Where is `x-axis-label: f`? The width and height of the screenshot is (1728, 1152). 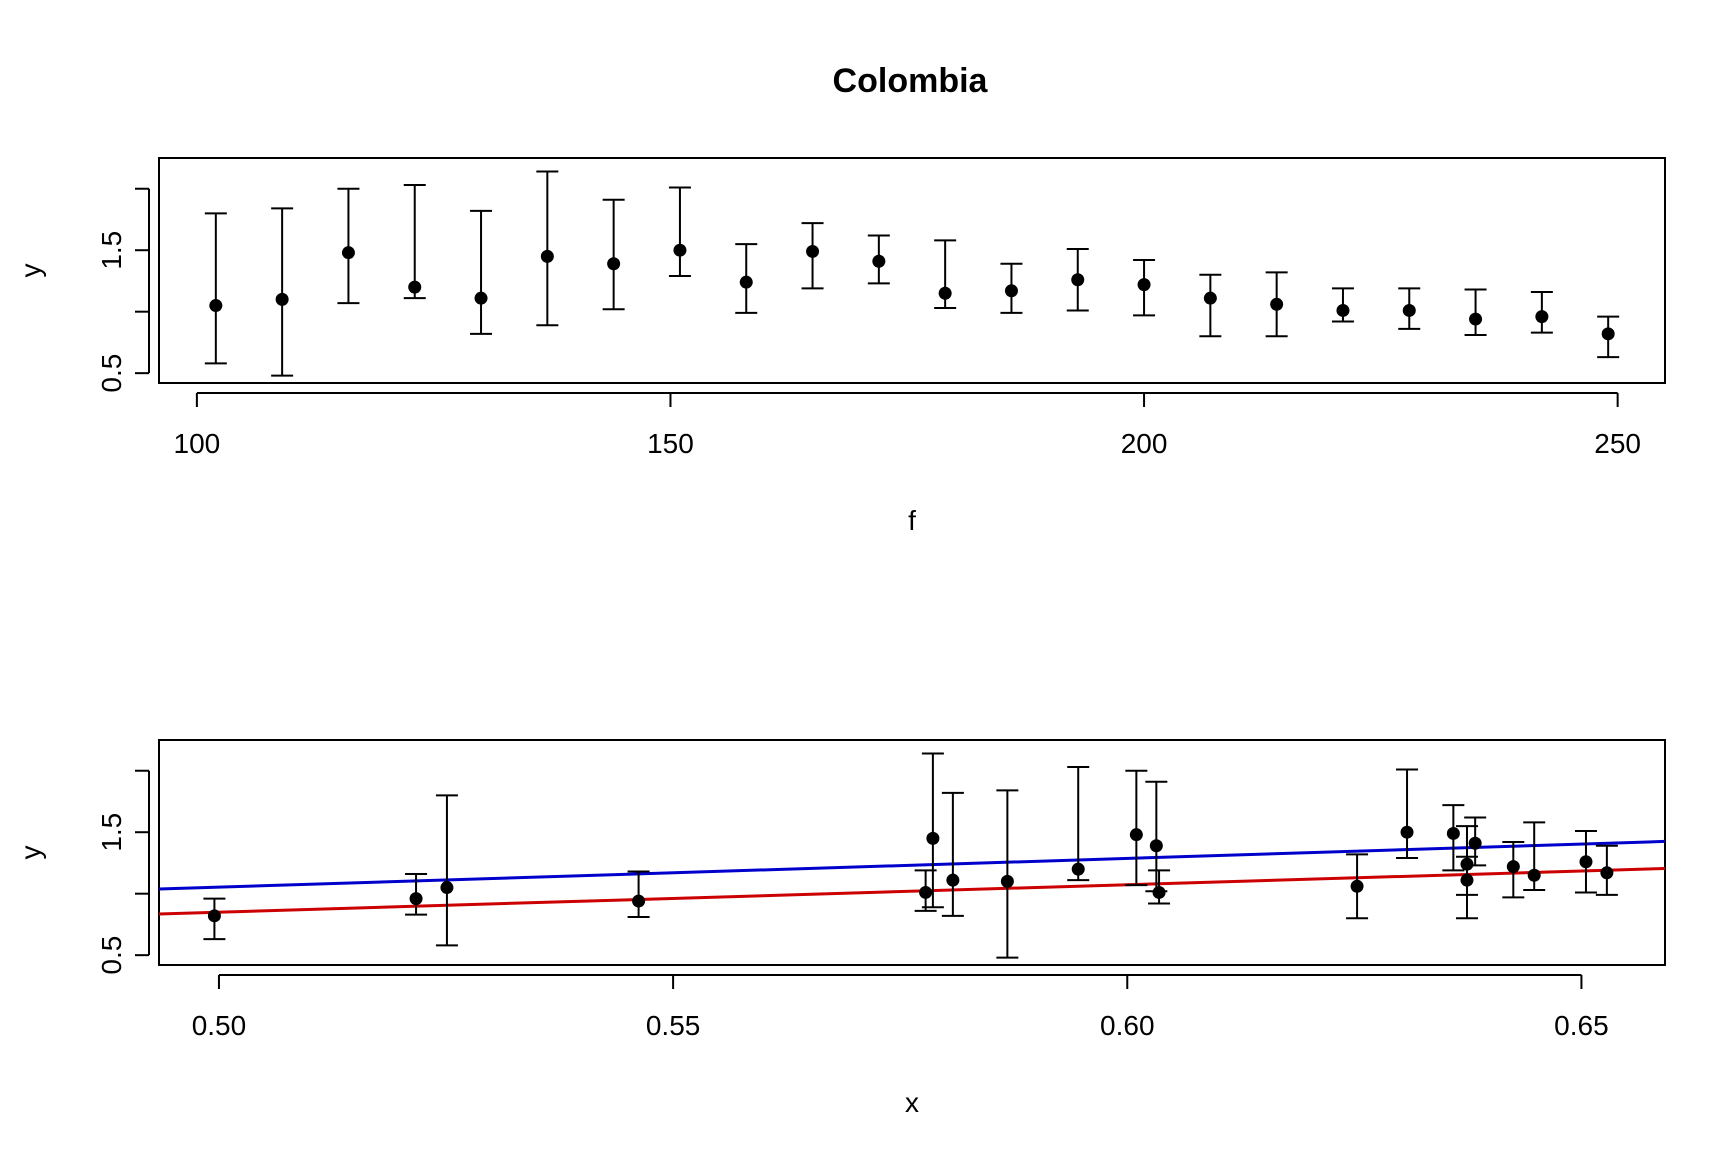 x-axis-label: f is located at coordinates (912, 520).